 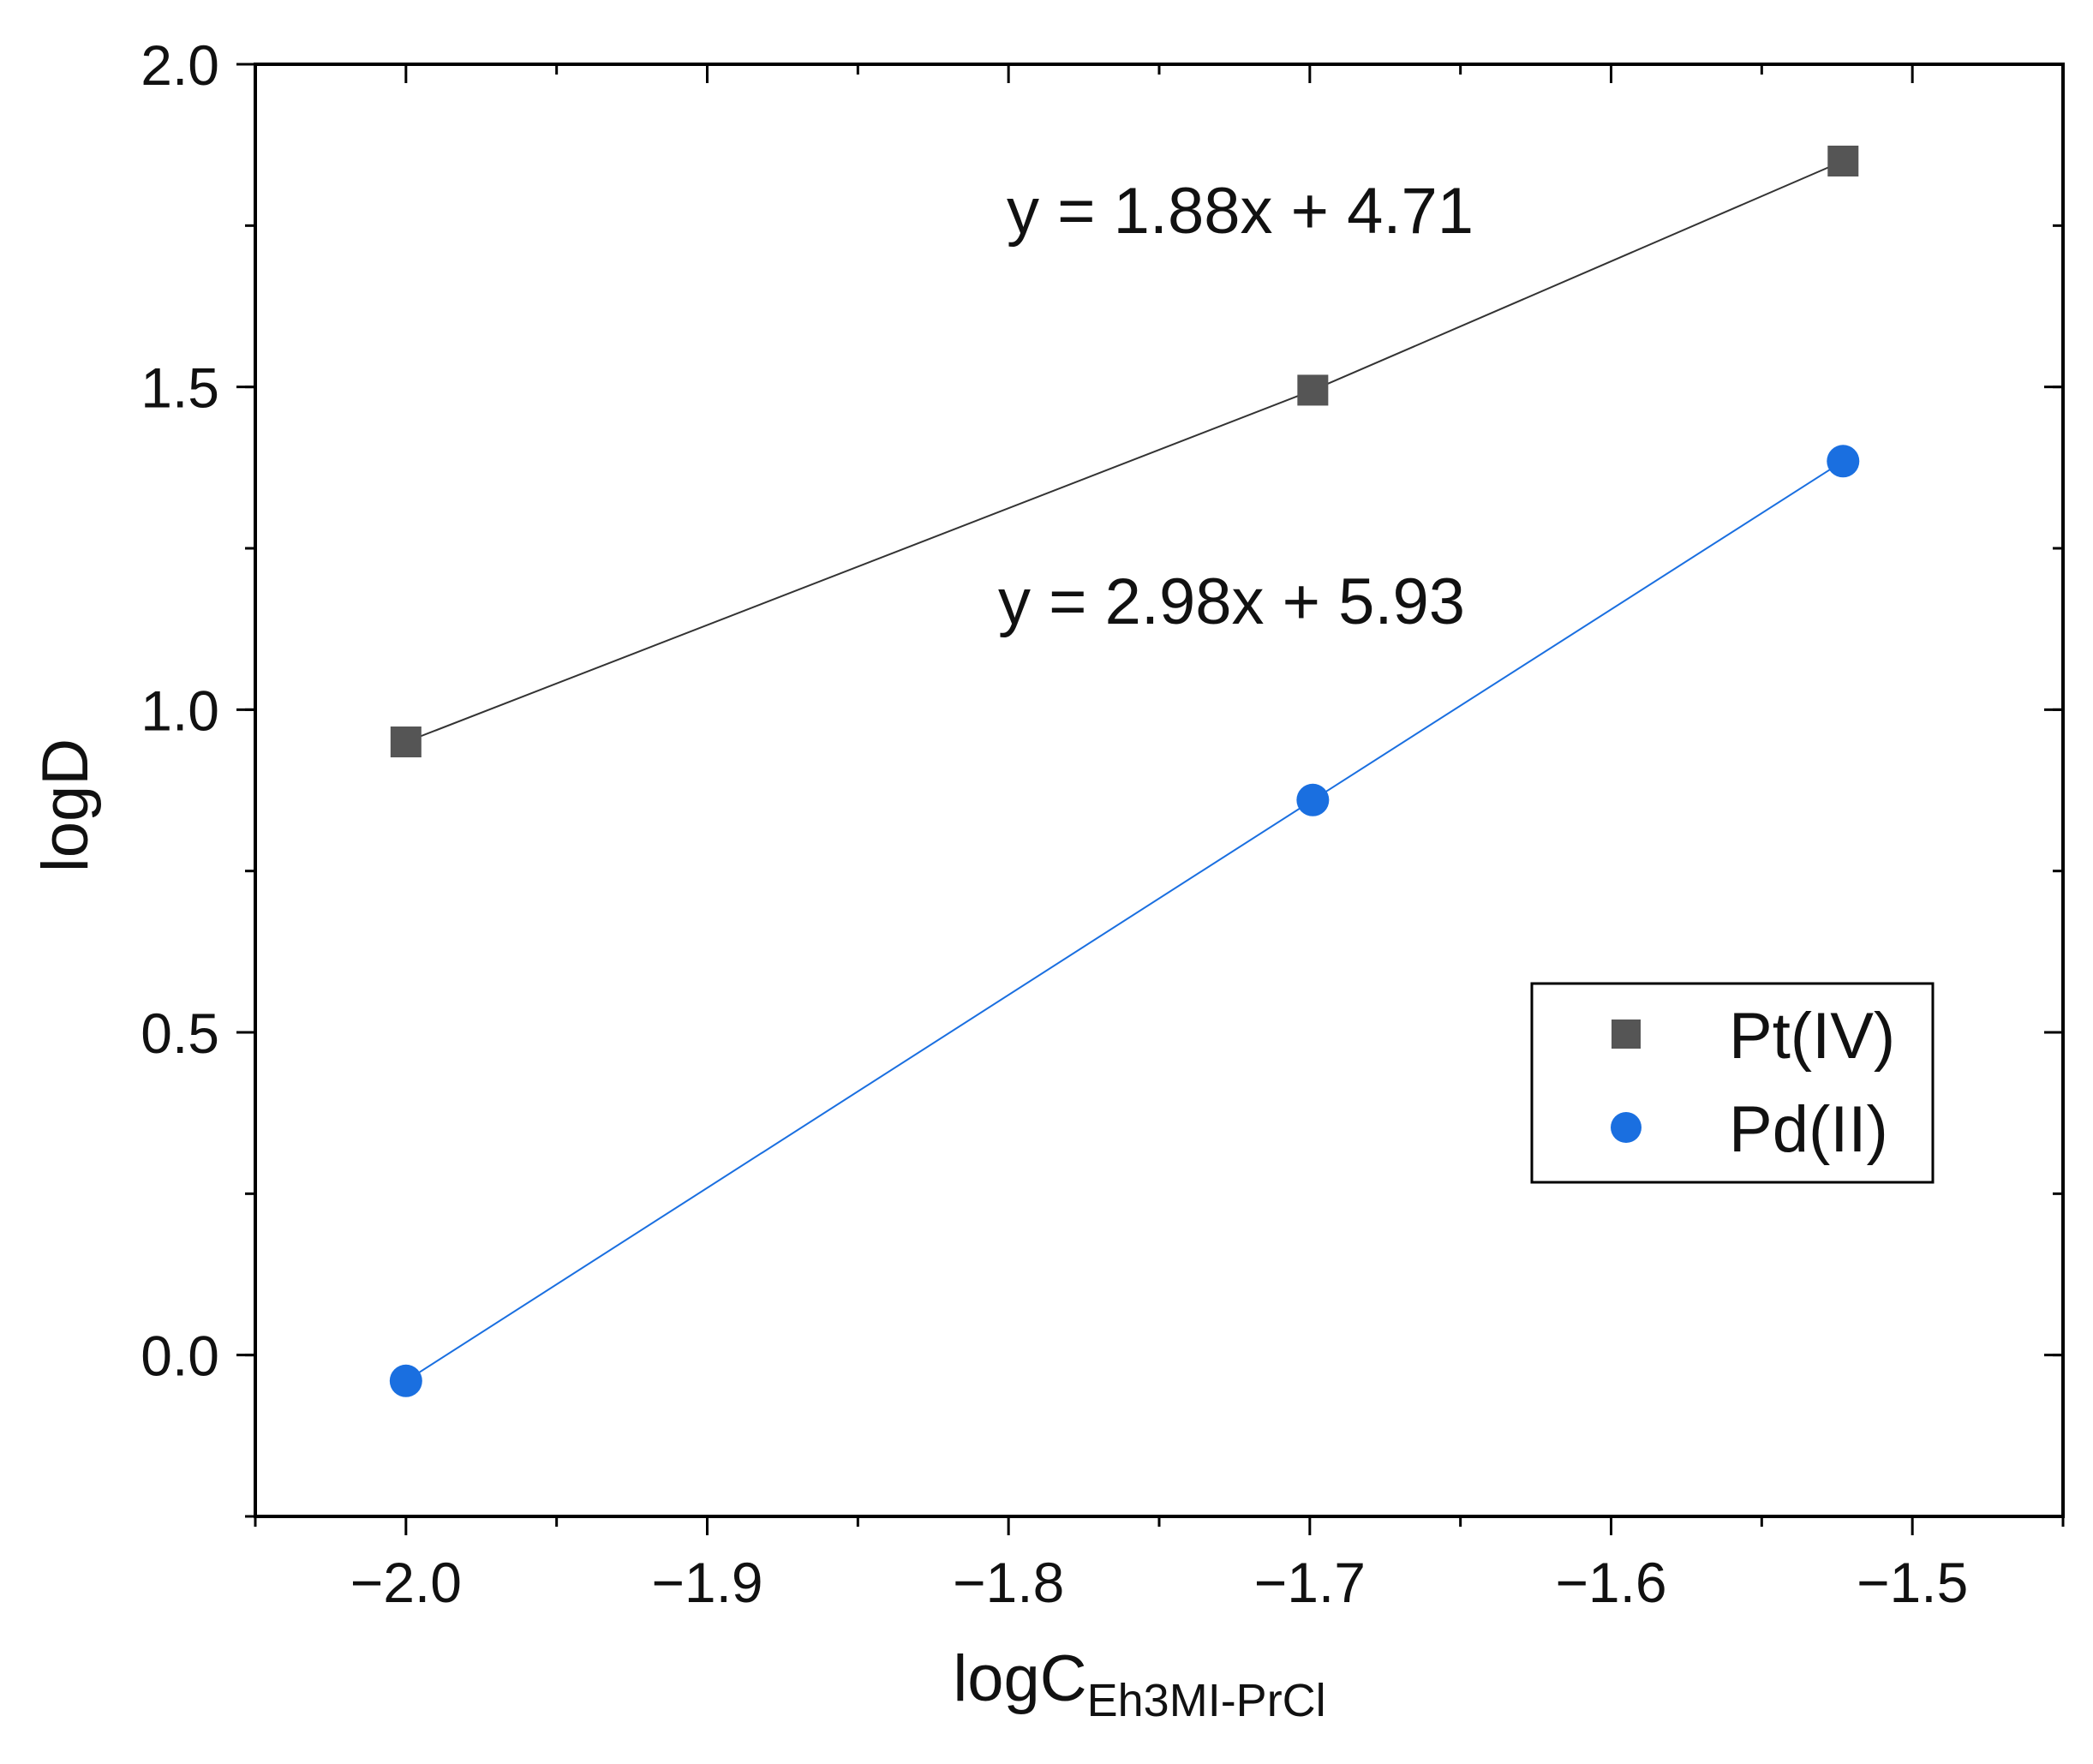 What do you see at coordinates (1808, 1129) in the screenshot?
I see `legend-label-pd: Pd(II)` at bounding box center [1808, 1129].